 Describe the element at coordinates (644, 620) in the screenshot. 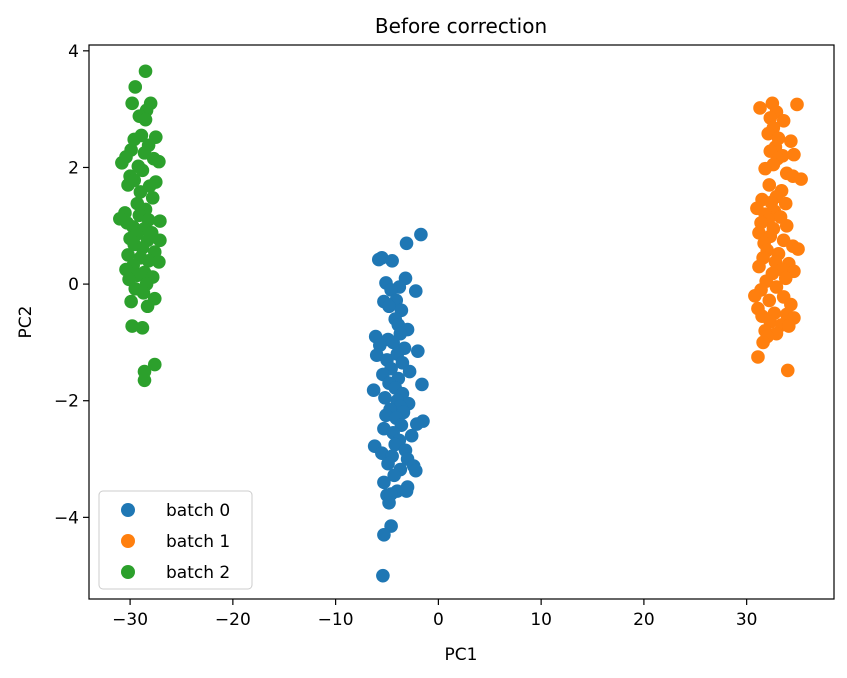

I see `x-tick-label: 20` at that location.